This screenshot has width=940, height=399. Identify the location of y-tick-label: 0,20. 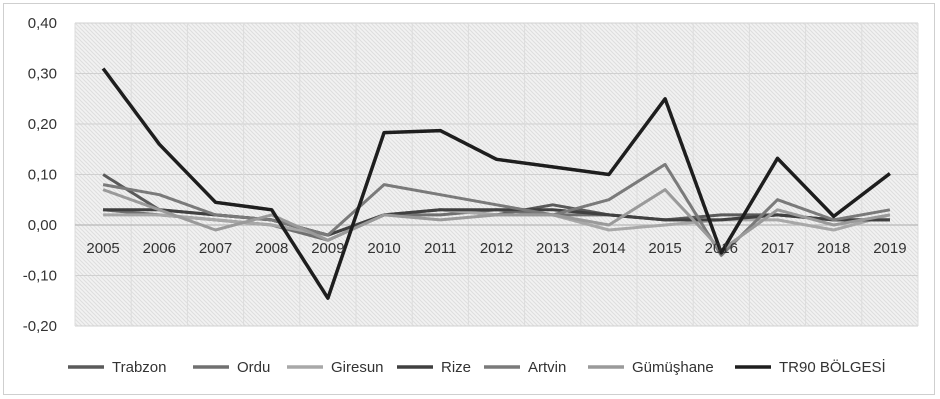
(42, 124).